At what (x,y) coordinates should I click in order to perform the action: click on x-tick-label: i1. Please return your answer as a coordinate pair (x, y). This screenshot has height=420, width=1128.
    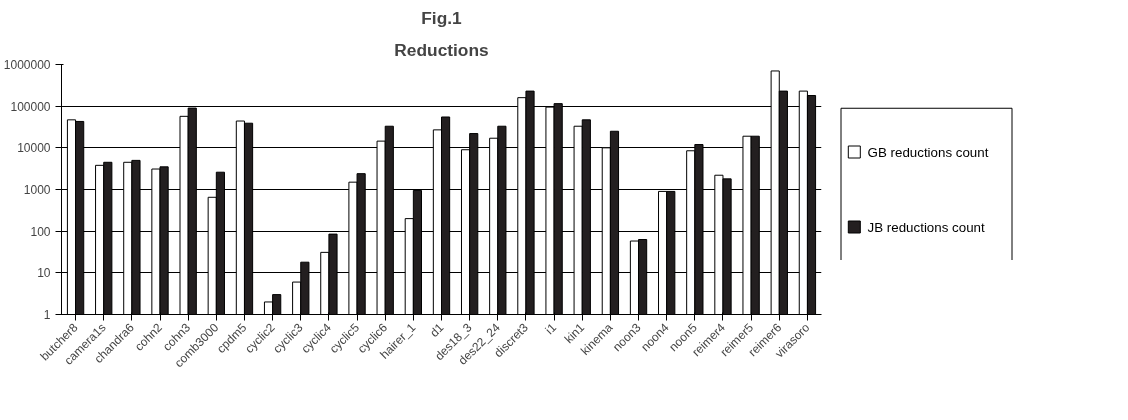
    Looking at the image, I should click on (551, 329).